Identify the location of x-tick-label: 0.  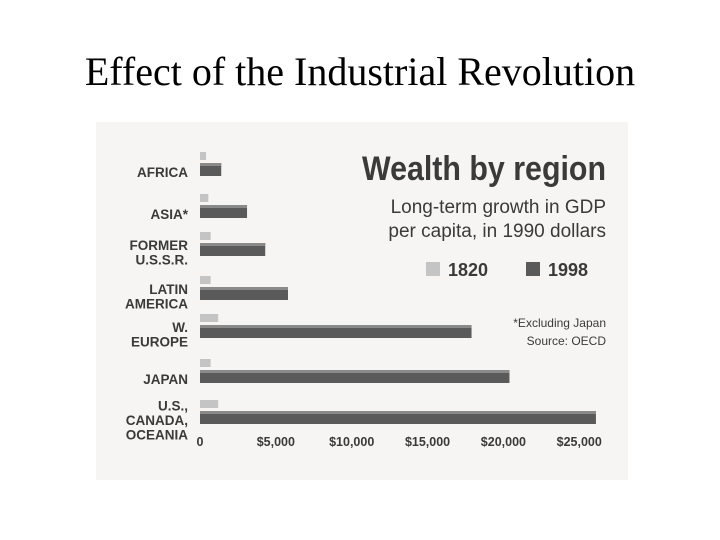
(200, 442).